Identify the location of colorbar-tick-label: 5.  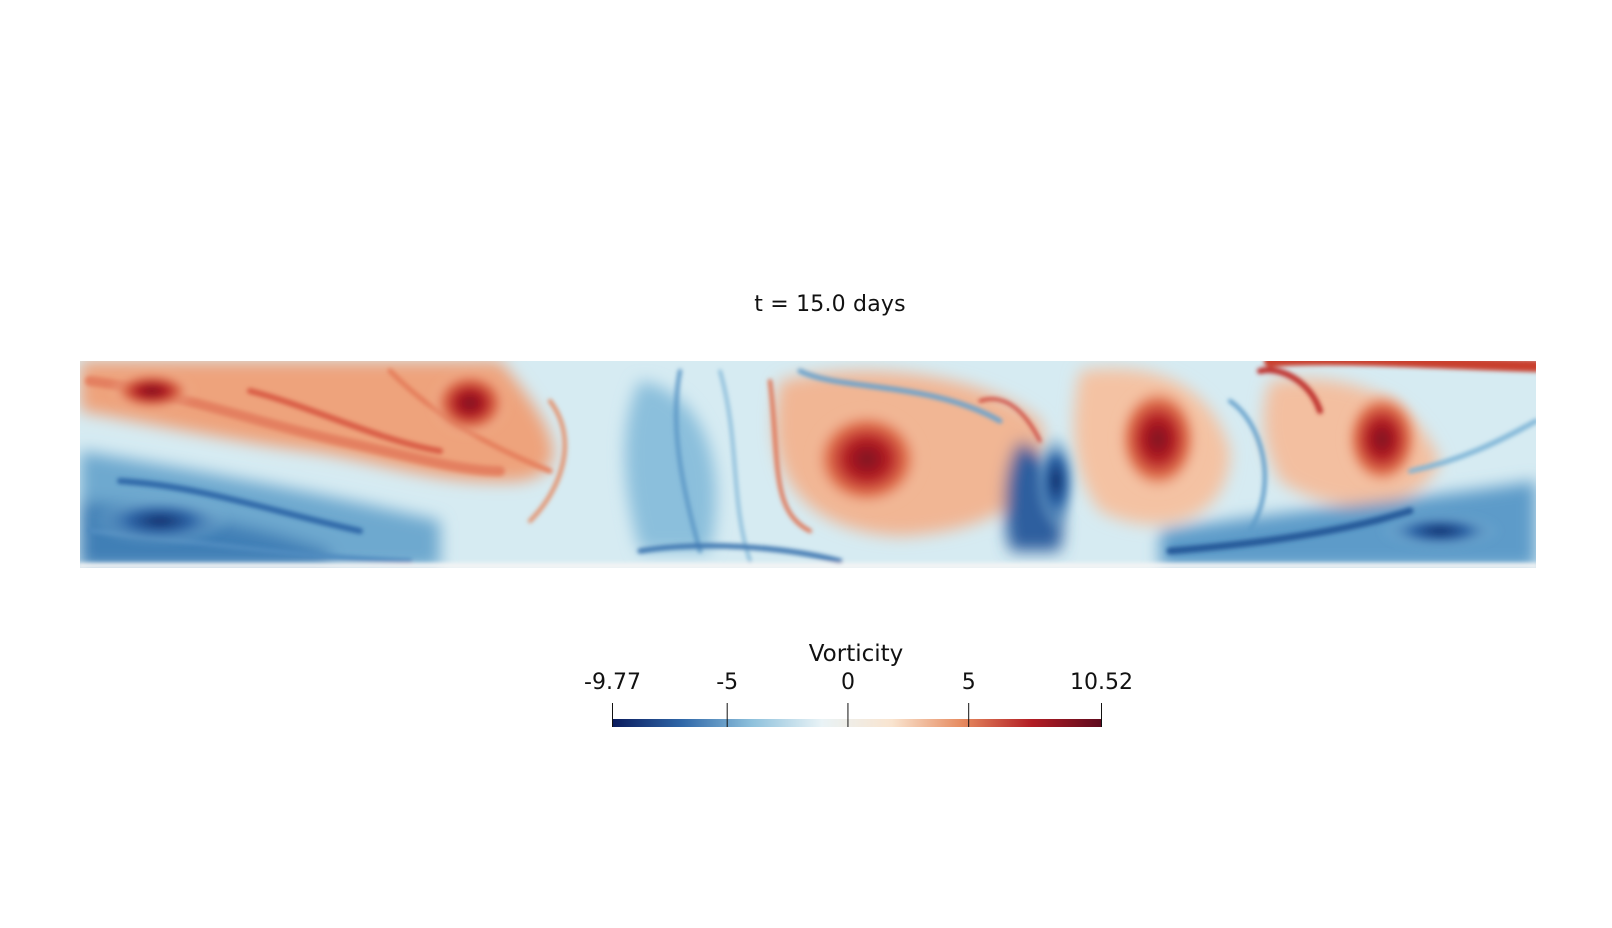
(968, 682).